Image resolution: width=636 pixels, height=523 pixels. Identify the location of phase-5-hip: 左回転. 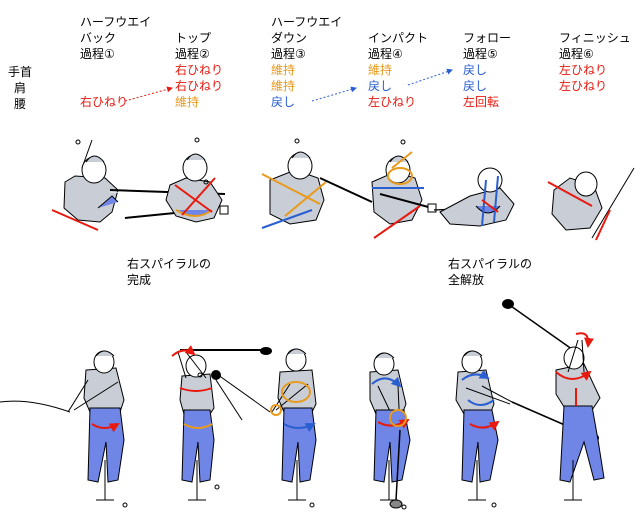
(481, 102).